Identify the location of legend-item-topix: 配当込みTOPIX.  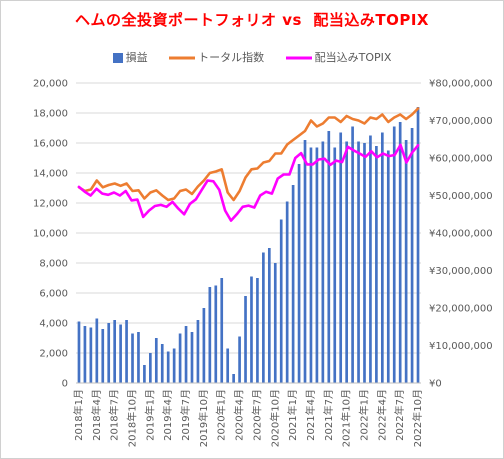
(338, 57).